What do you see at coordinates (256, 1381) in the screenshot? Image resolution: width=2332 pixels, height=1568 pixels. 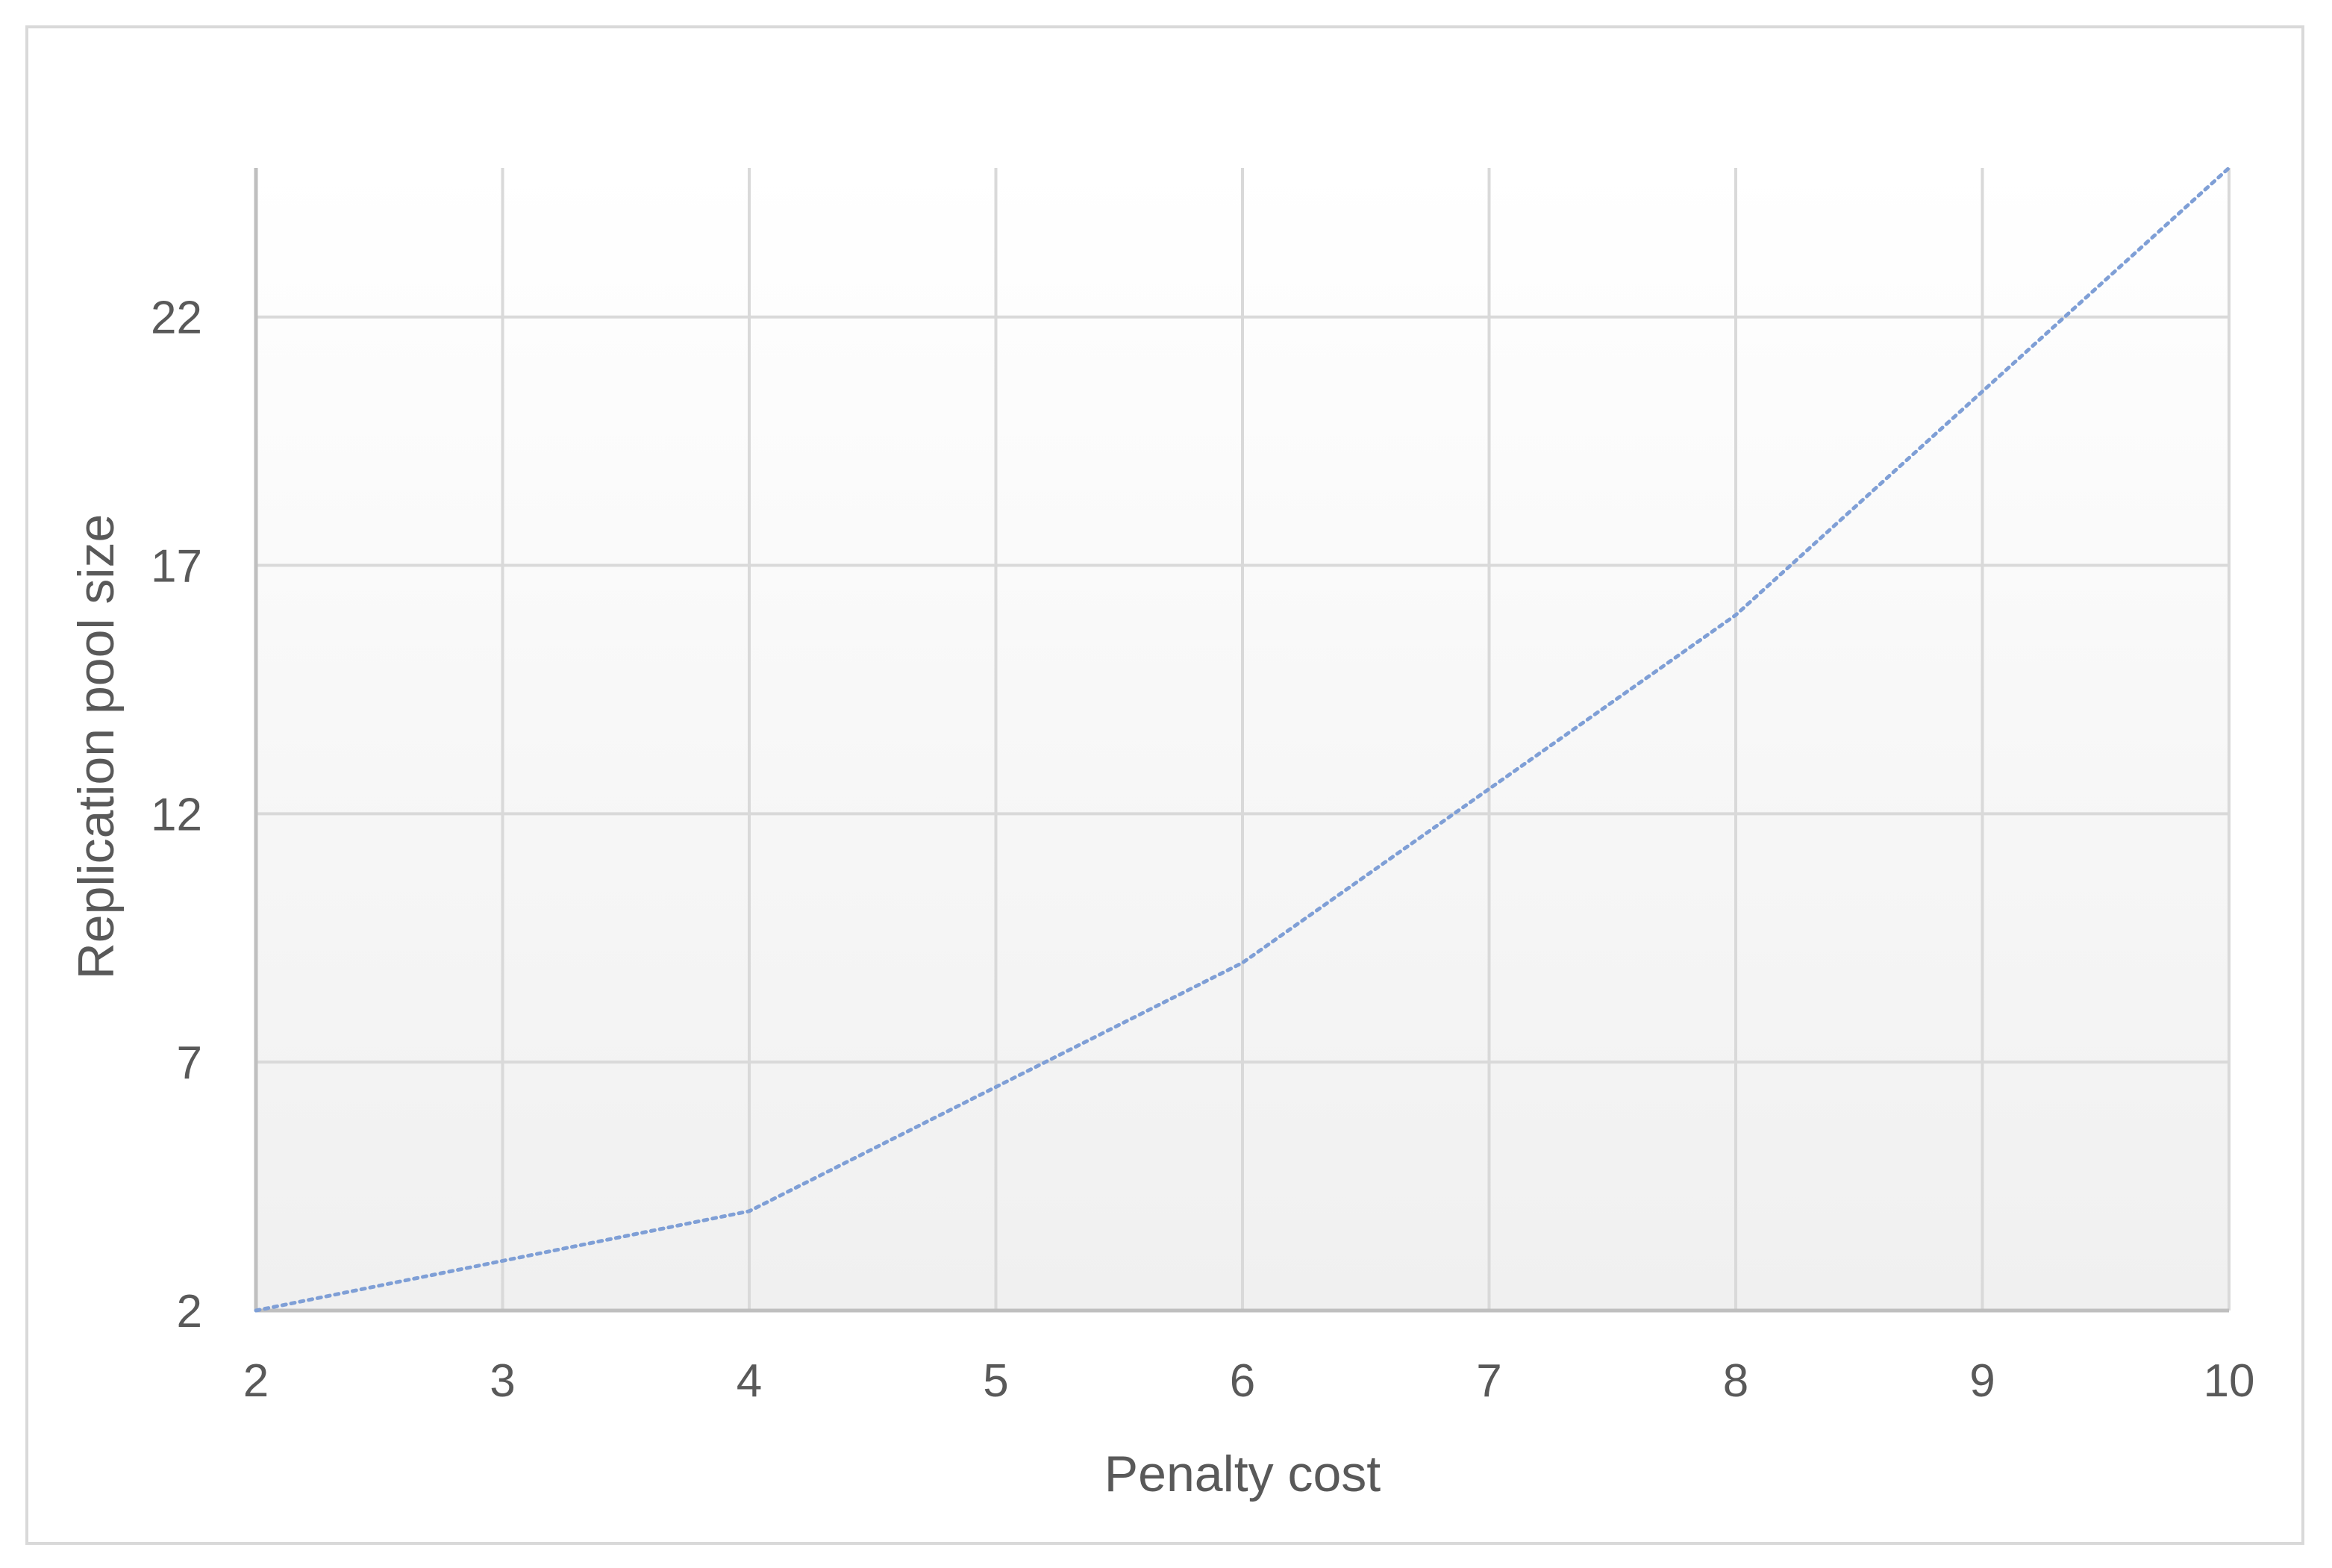 I see `x-tick-label: 2` at bounding box center [256, 1381].